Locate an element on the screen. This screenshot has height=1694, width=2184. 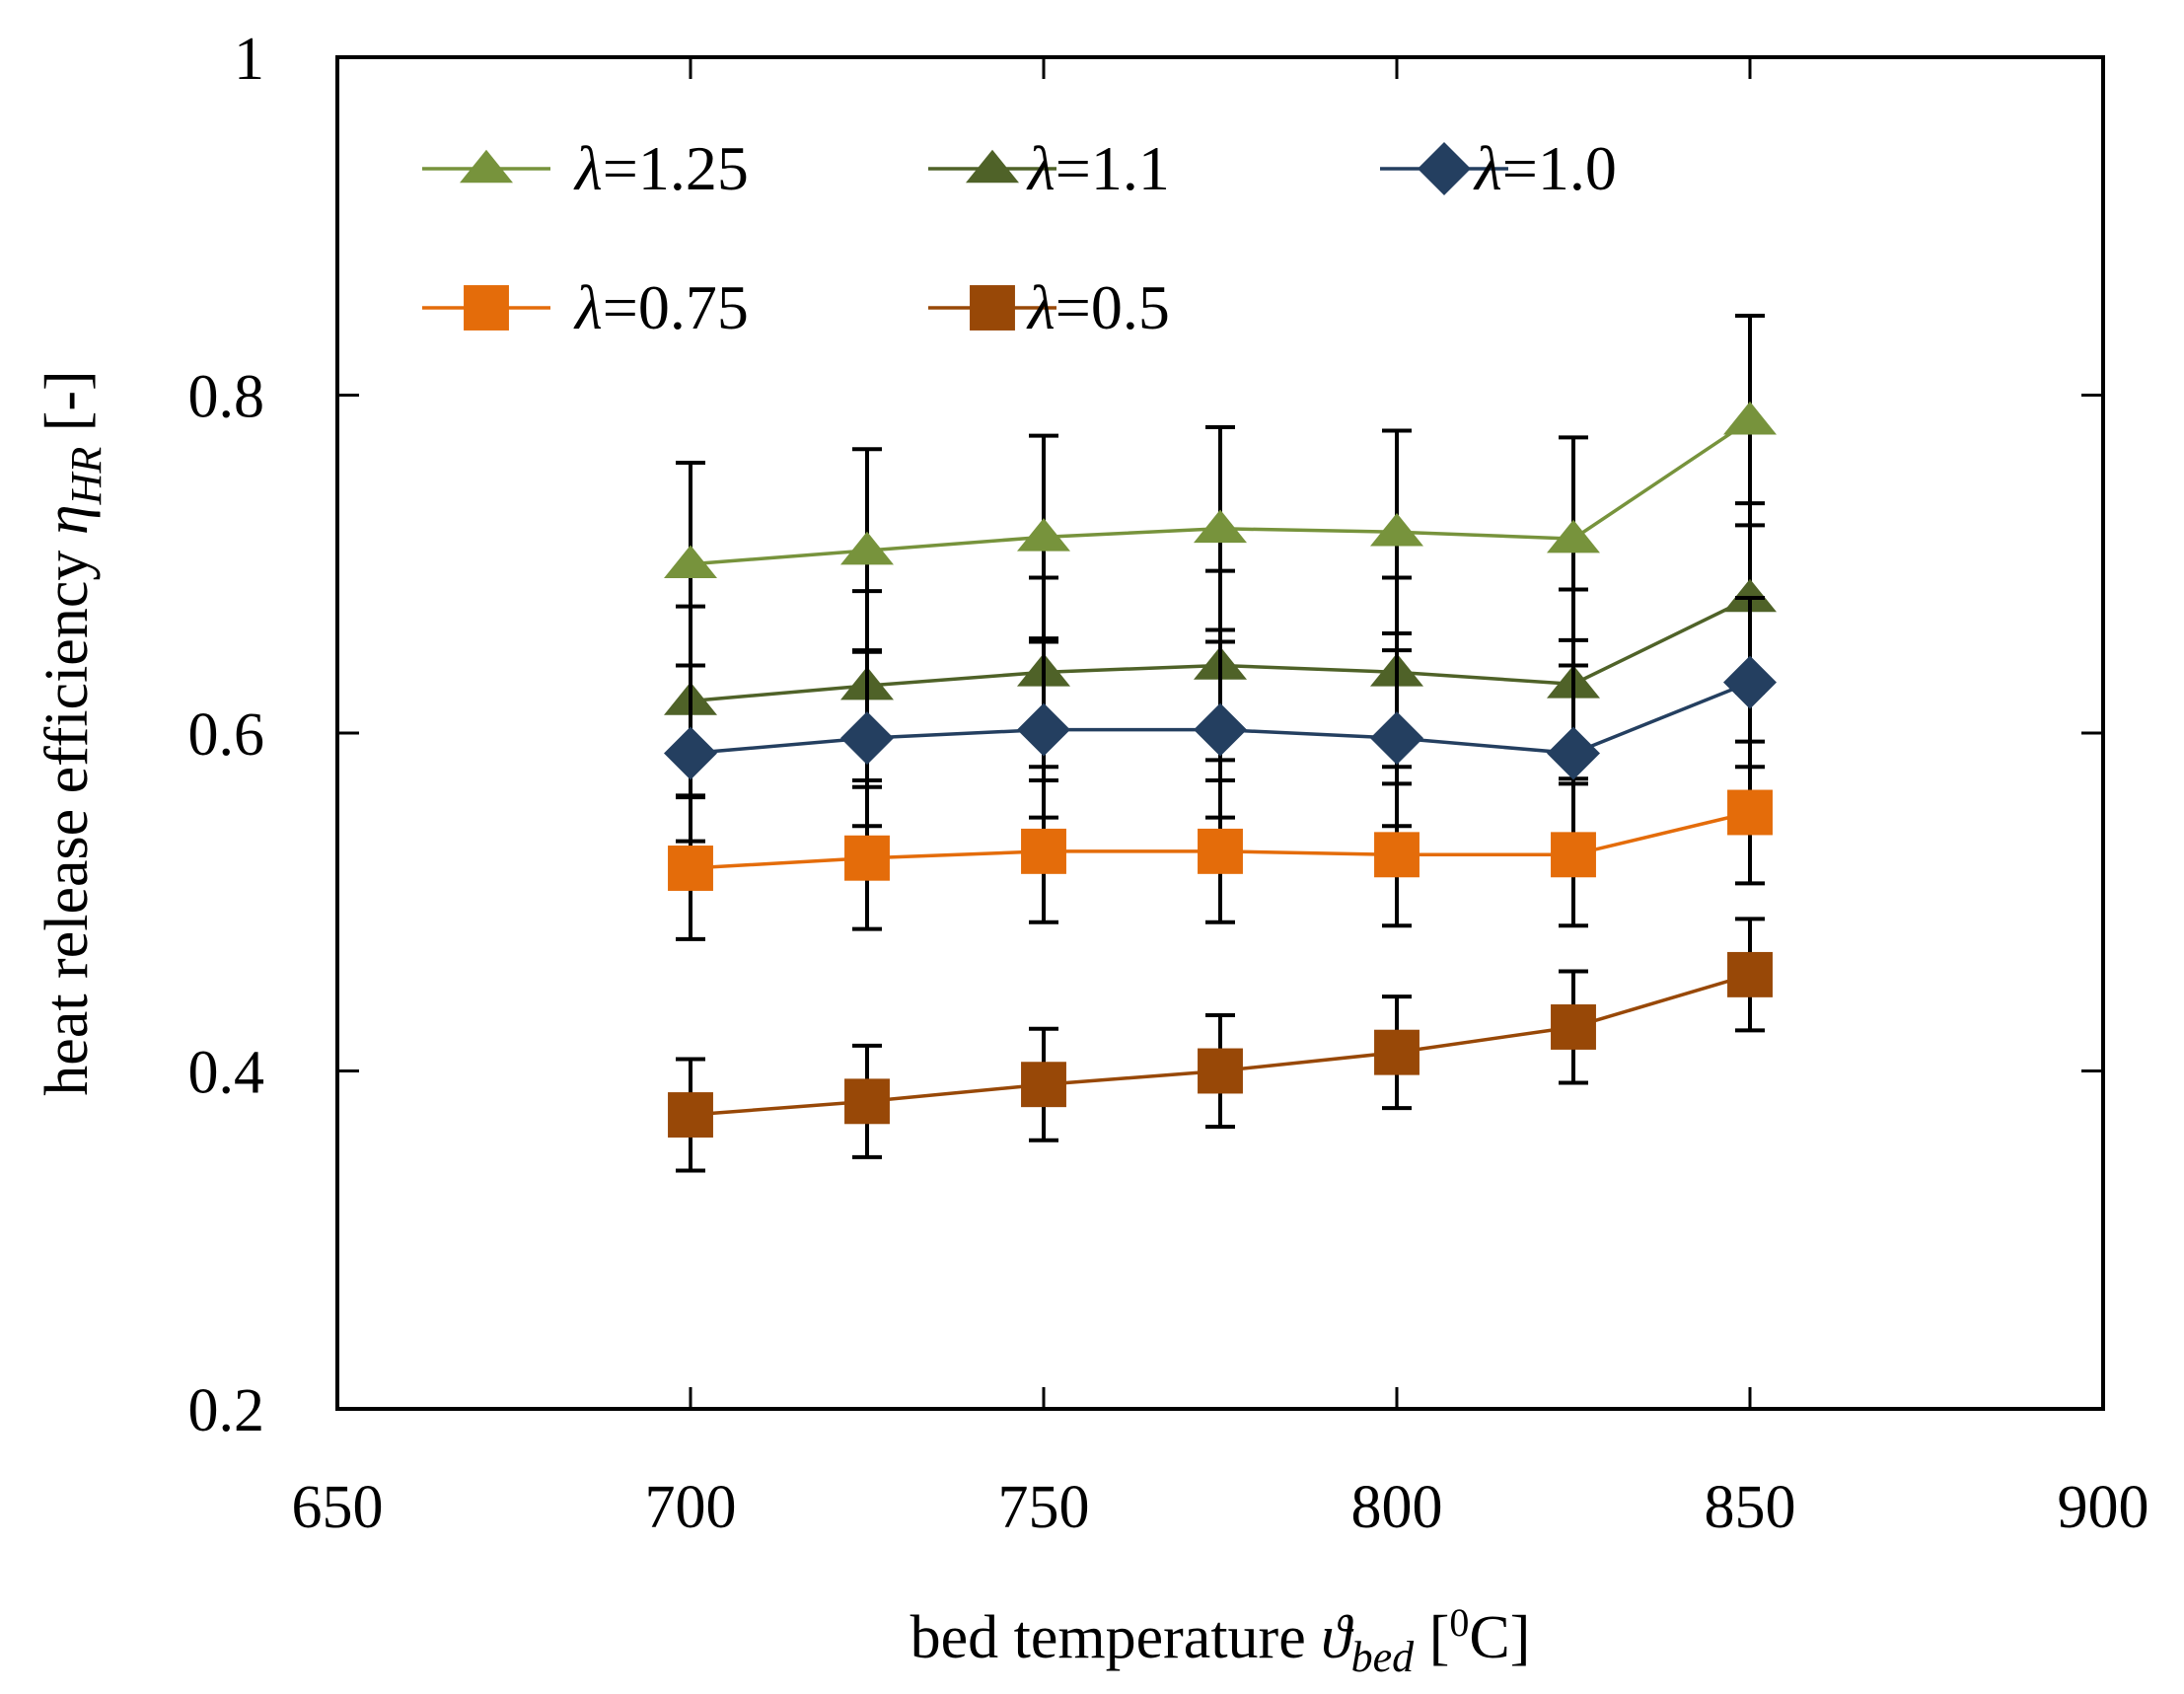
legend-label: λ=1.25 is located at coordinates (661, 168).